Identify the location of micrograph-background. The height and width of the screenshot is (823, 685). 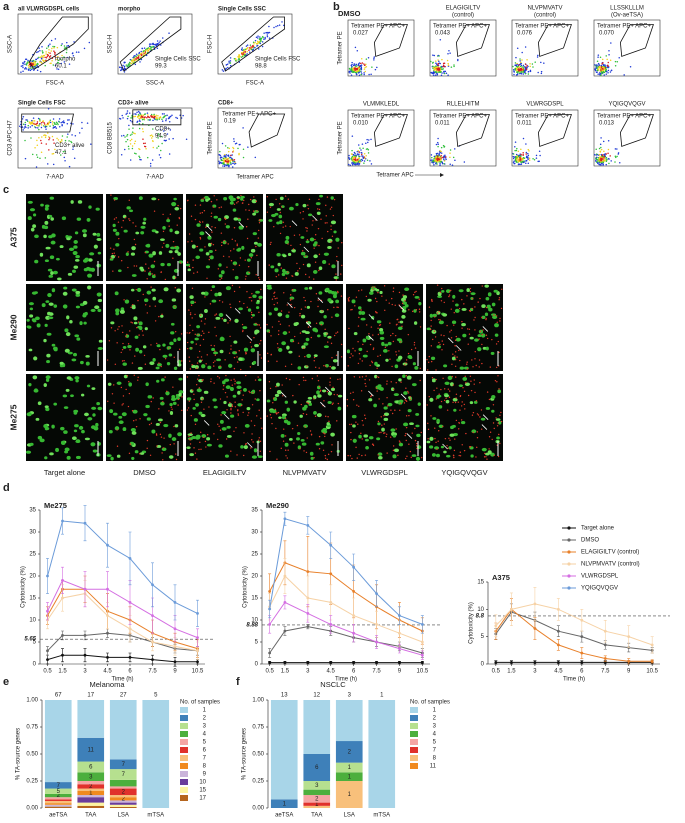
(464, 327).